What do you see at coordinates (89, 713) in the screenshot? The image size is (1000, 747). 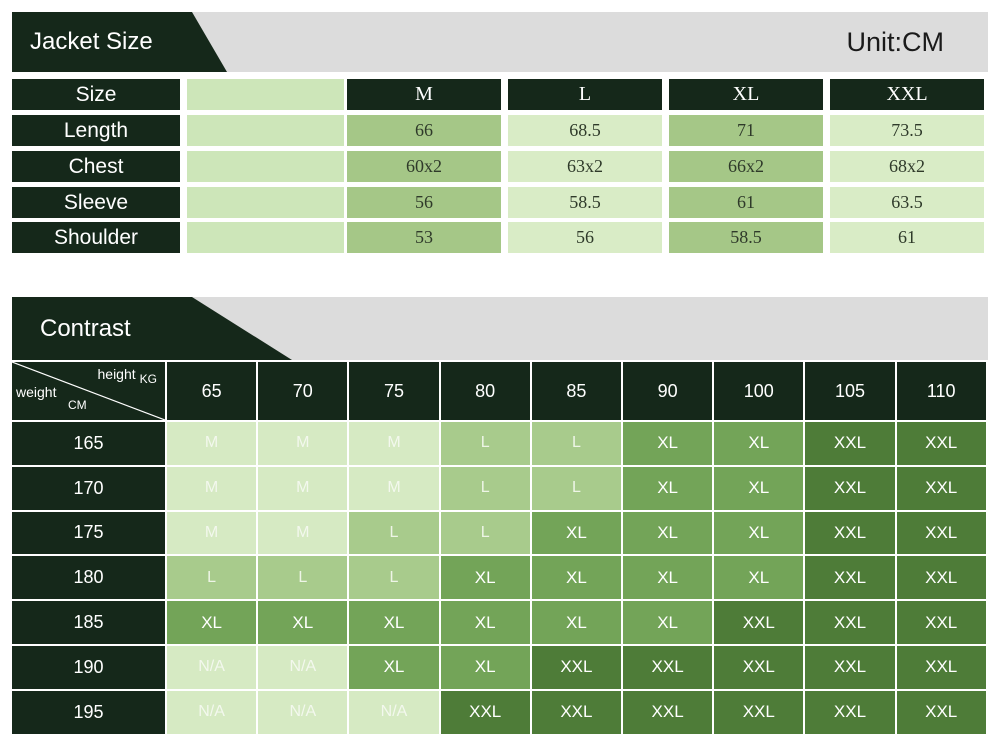 I see `weight-row-label: 195` at bounding box center [89, 713].